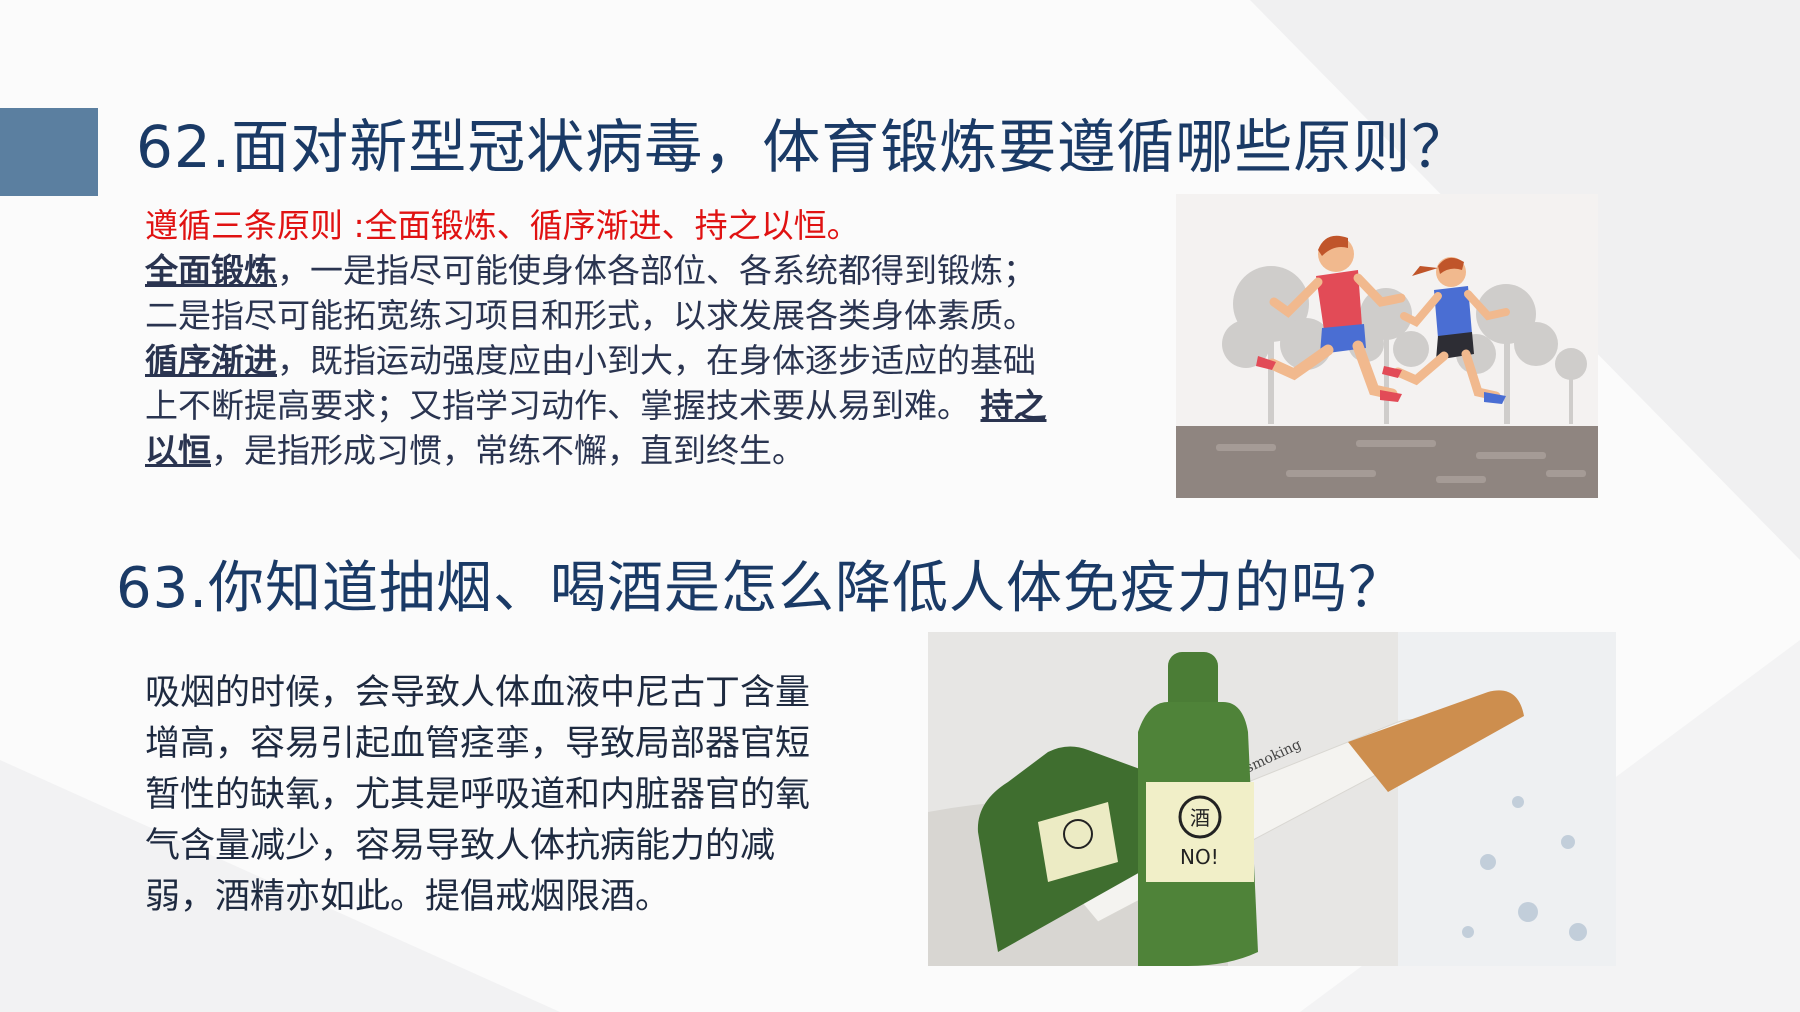 The width and height of the screenshot is (1800, 1012). Describe the element at coordinates (1199, 857) in the screenshot. I see `bottle-label-text: NO!` at that location.